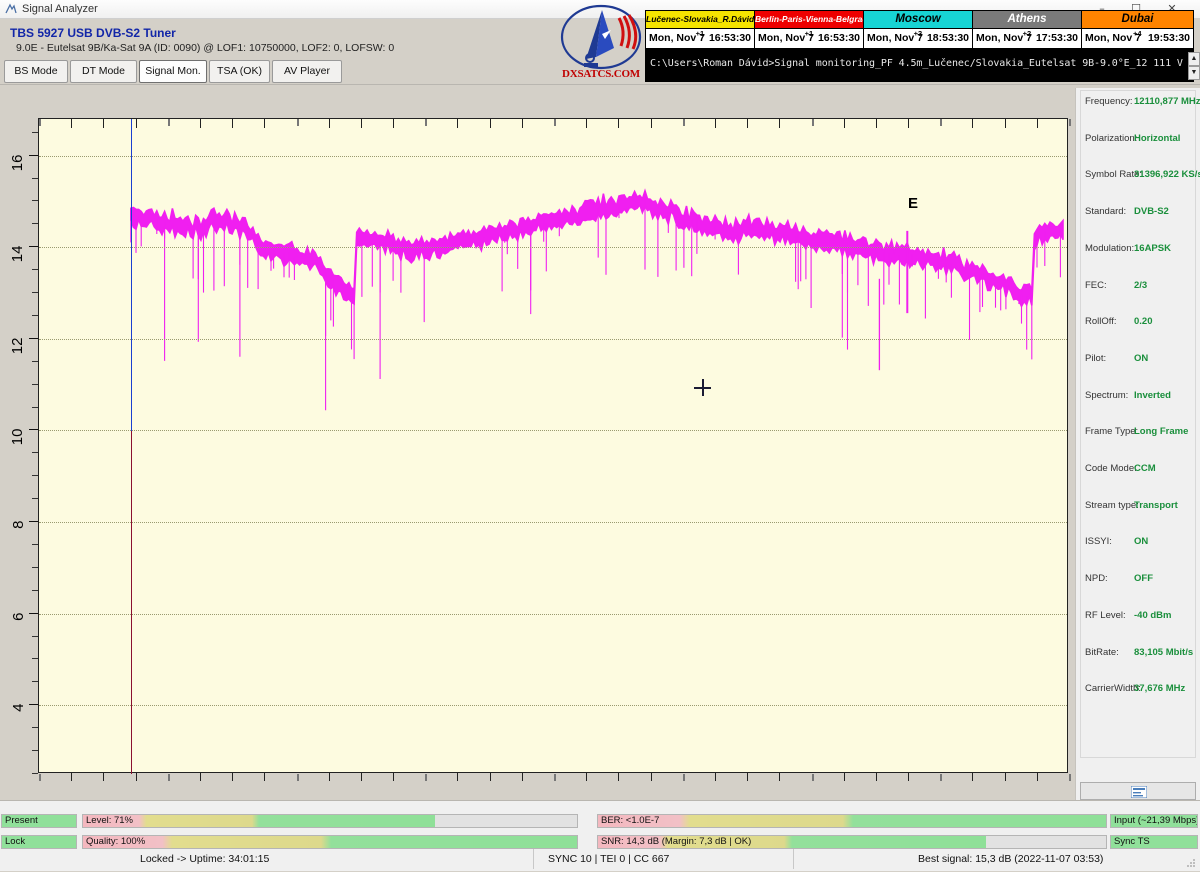 The image size is (1200, 872). Describe the element at coordinates (173, 71) in the screenshot. I see `tab-signal-mon: Signal Mon.` at that location.